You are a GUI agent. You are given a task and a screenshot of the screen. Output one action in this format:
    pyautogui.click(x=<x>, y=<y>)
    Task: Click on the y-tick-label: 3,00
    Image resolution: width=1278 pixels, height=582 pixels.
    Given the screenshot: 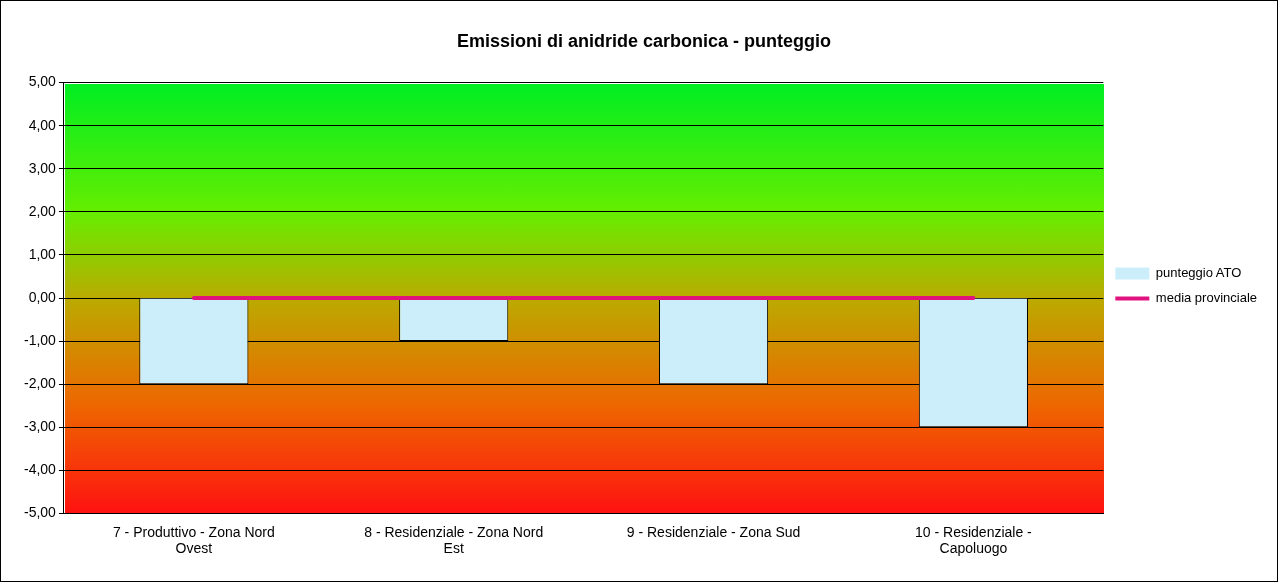 What is the action you would take?
    pyautogui.click(x=42, y=167)
    